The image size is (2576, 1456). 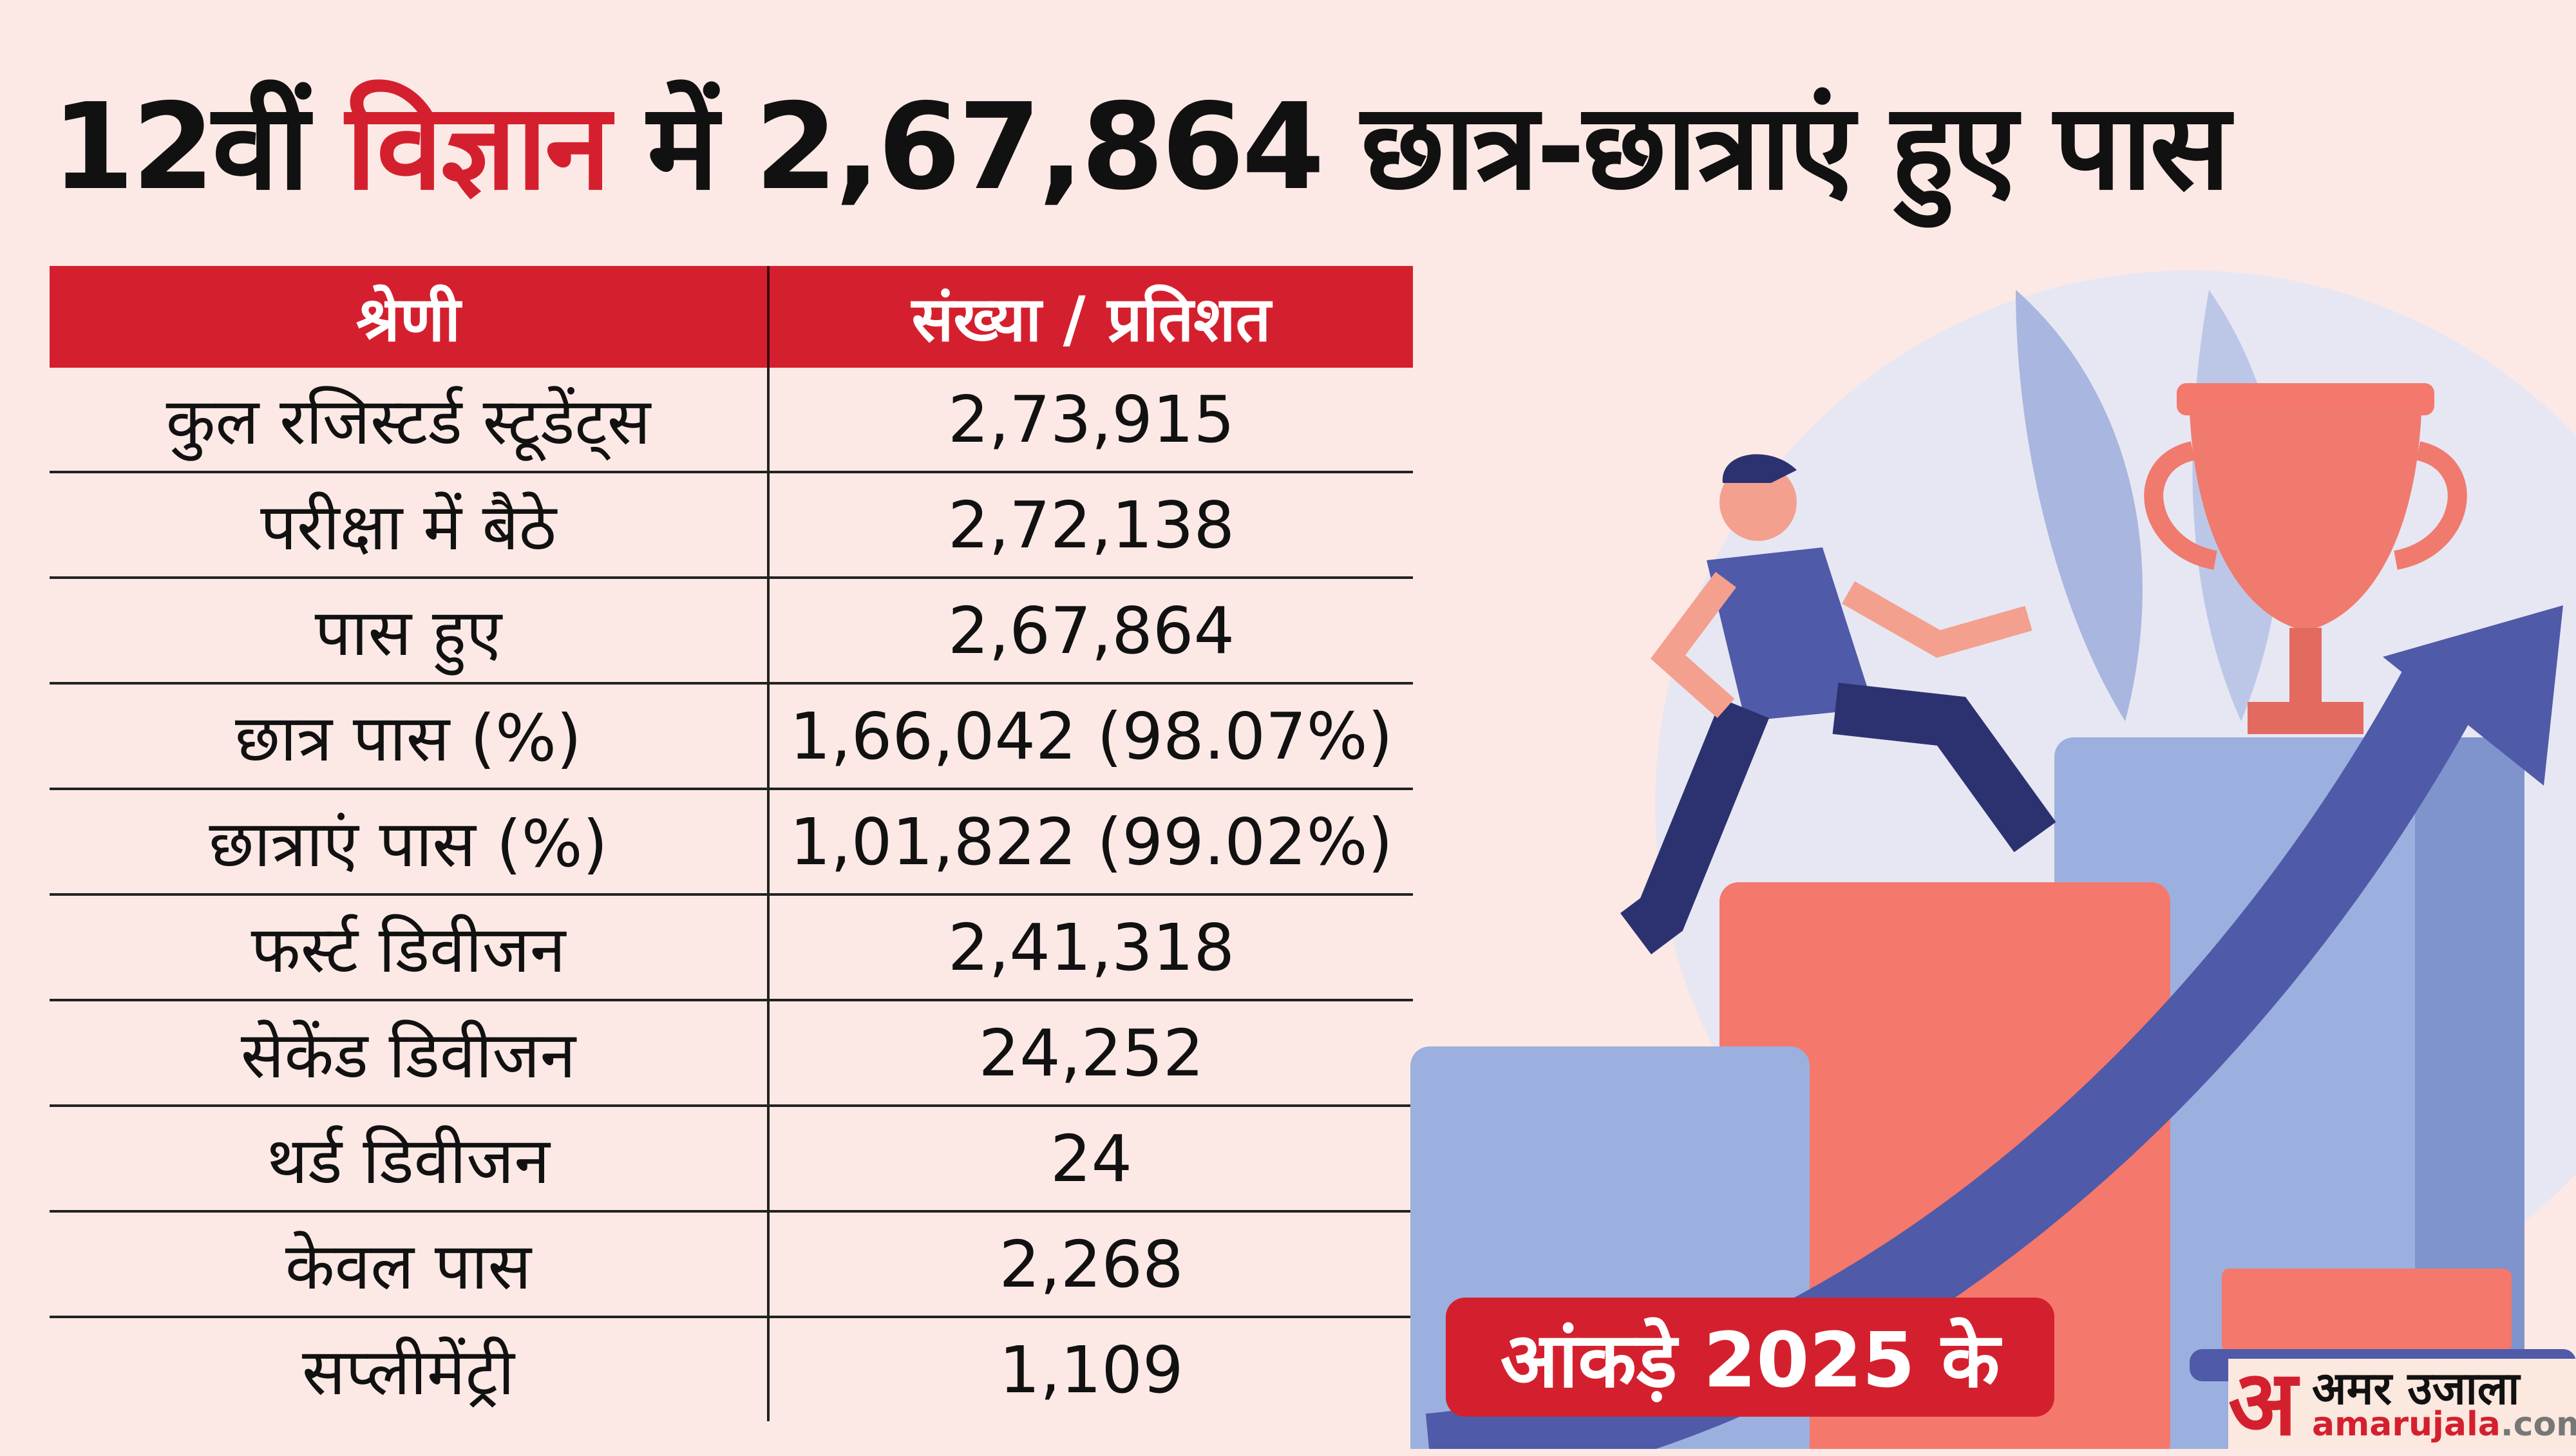 I want to click on amarujala-logo: अ अमर उजाला amarujala.com, so click(x=2402, y=1404).